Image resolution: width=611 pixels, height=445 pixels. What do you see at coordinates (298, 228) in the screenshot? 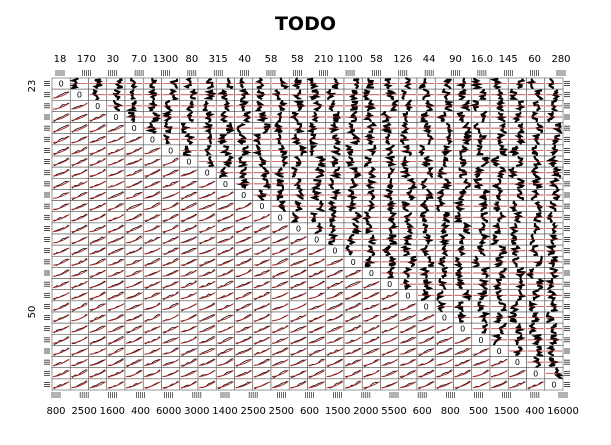
I see `panel-13-13: 0` at bounding box center [298, 228].